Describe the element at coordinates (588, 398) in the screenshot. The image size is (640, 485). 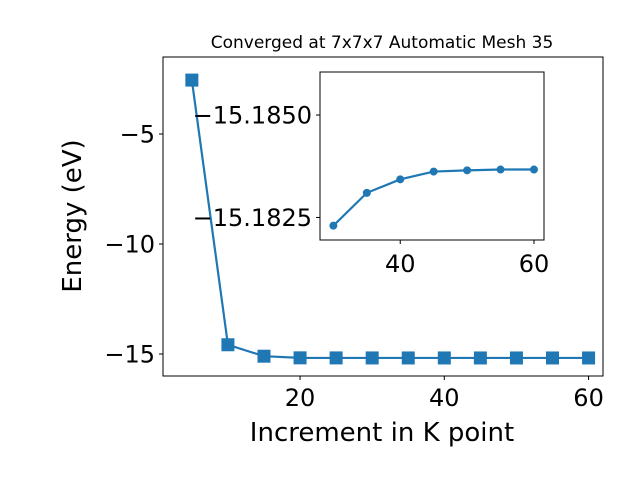
I see `main-x-tick-label: 60` at that location.